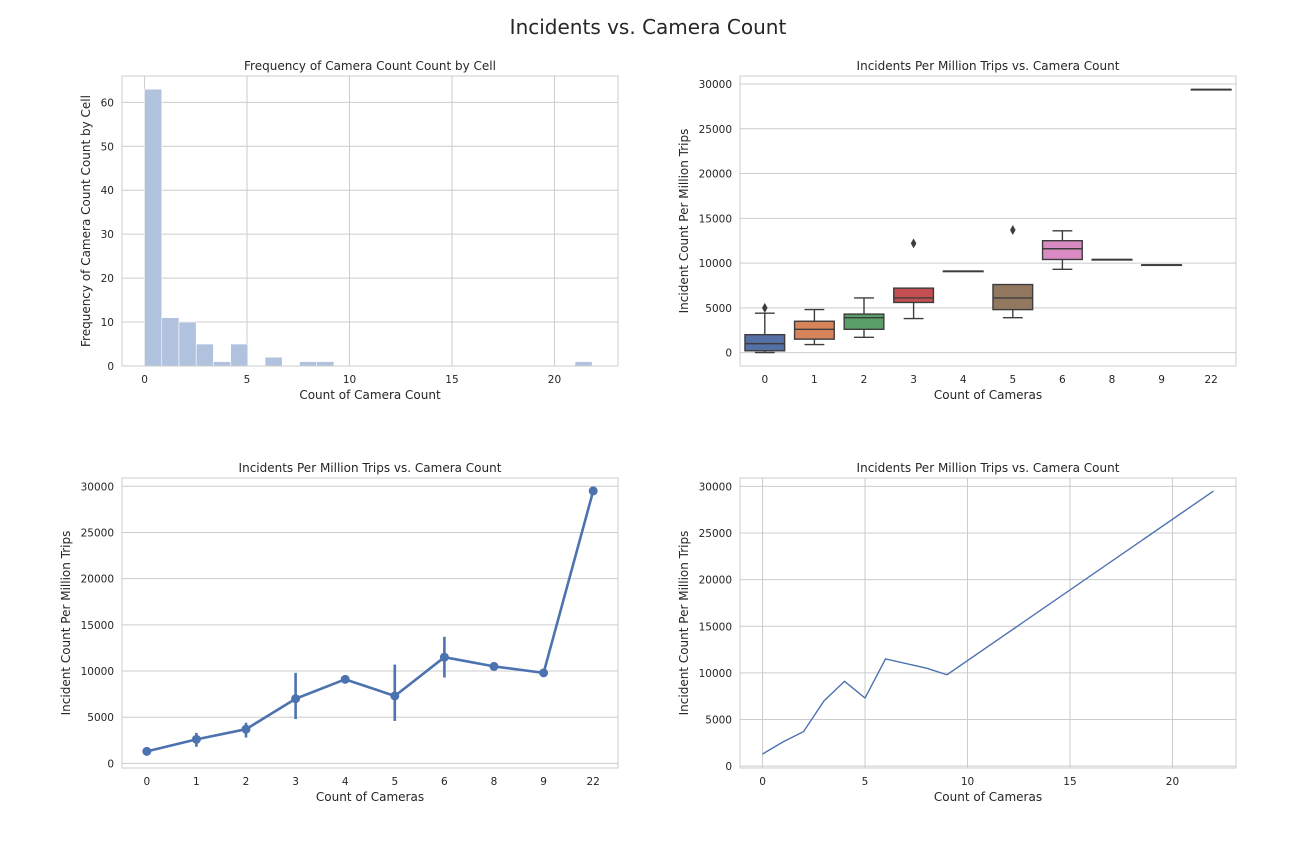  Describe the element at coordinates (107, 191) in the screenshot. I see `y-tick-label: 40` at that location.